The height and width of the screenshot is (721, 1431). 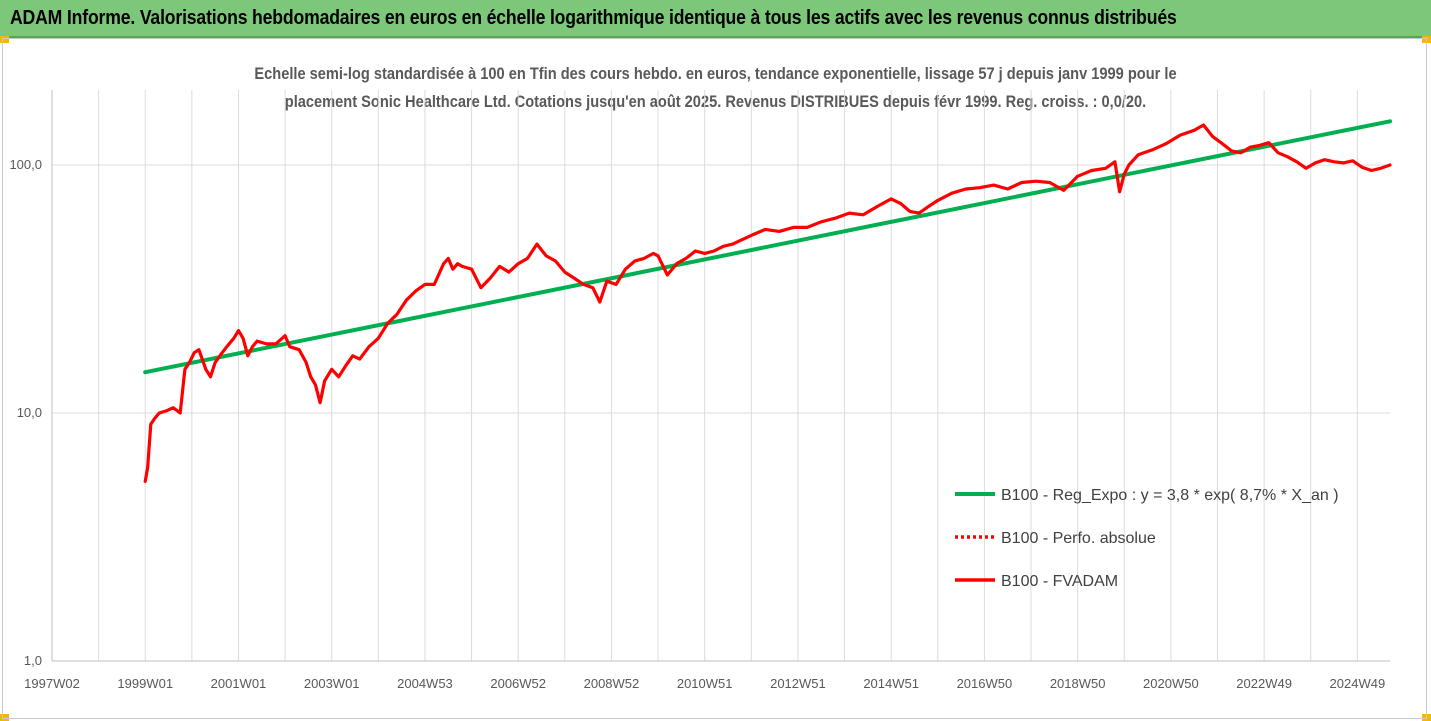 I want to click on x-tick-label: 2008W52, so click(x=612, y=683).